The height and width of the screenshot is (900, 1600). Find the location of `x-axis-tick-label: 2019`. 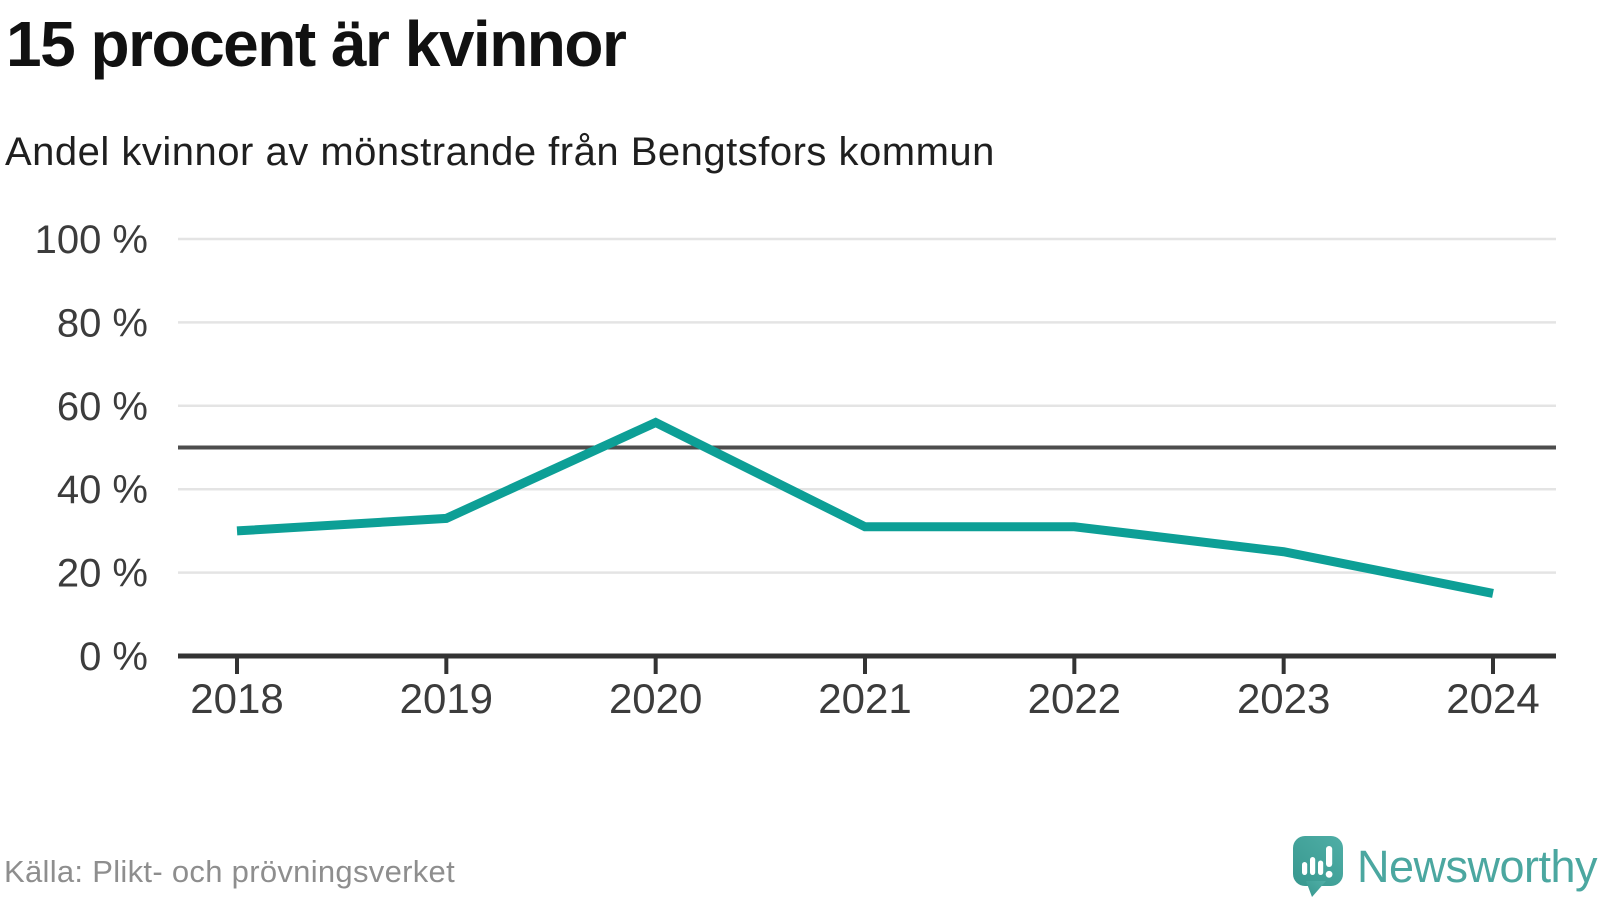

x-axis-tick-label: 2019 is located at coordinates (446, 698).